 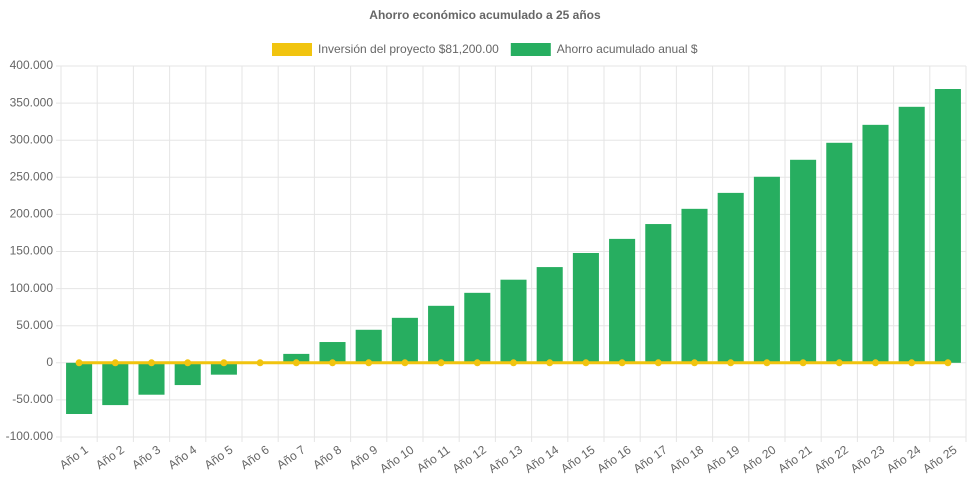 I want to click on x-tick-label: Año 16, so click(x=613, y=458).